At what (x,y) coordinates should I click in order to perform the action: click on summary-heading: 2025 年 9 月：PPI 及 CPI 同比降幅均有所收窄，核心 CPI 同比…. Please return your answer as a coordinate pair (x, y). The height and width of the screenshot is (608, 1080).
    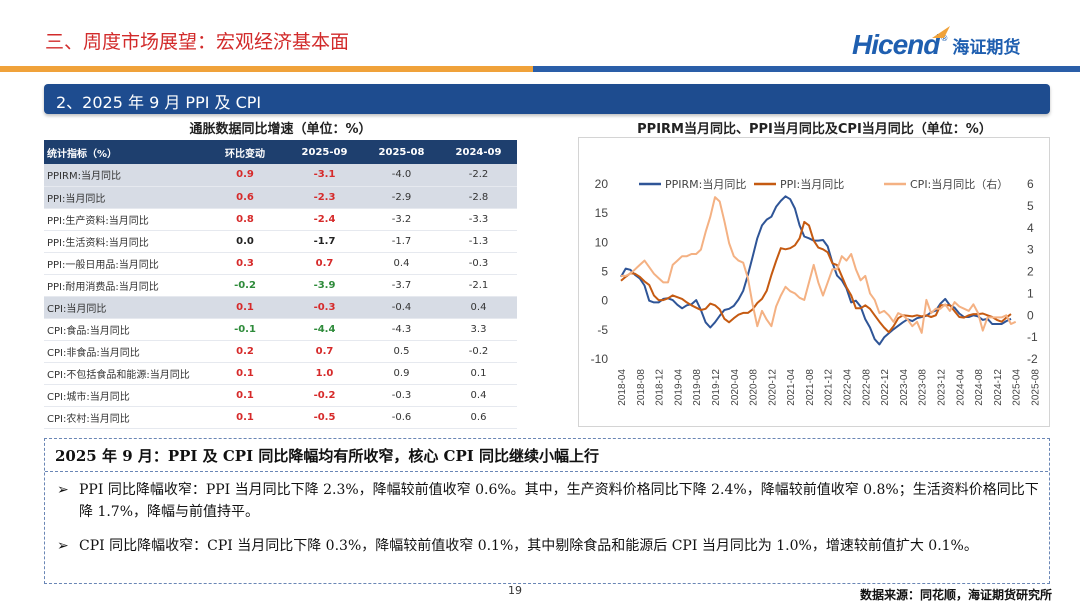
    Looking at the image, I should click on (327, 456).